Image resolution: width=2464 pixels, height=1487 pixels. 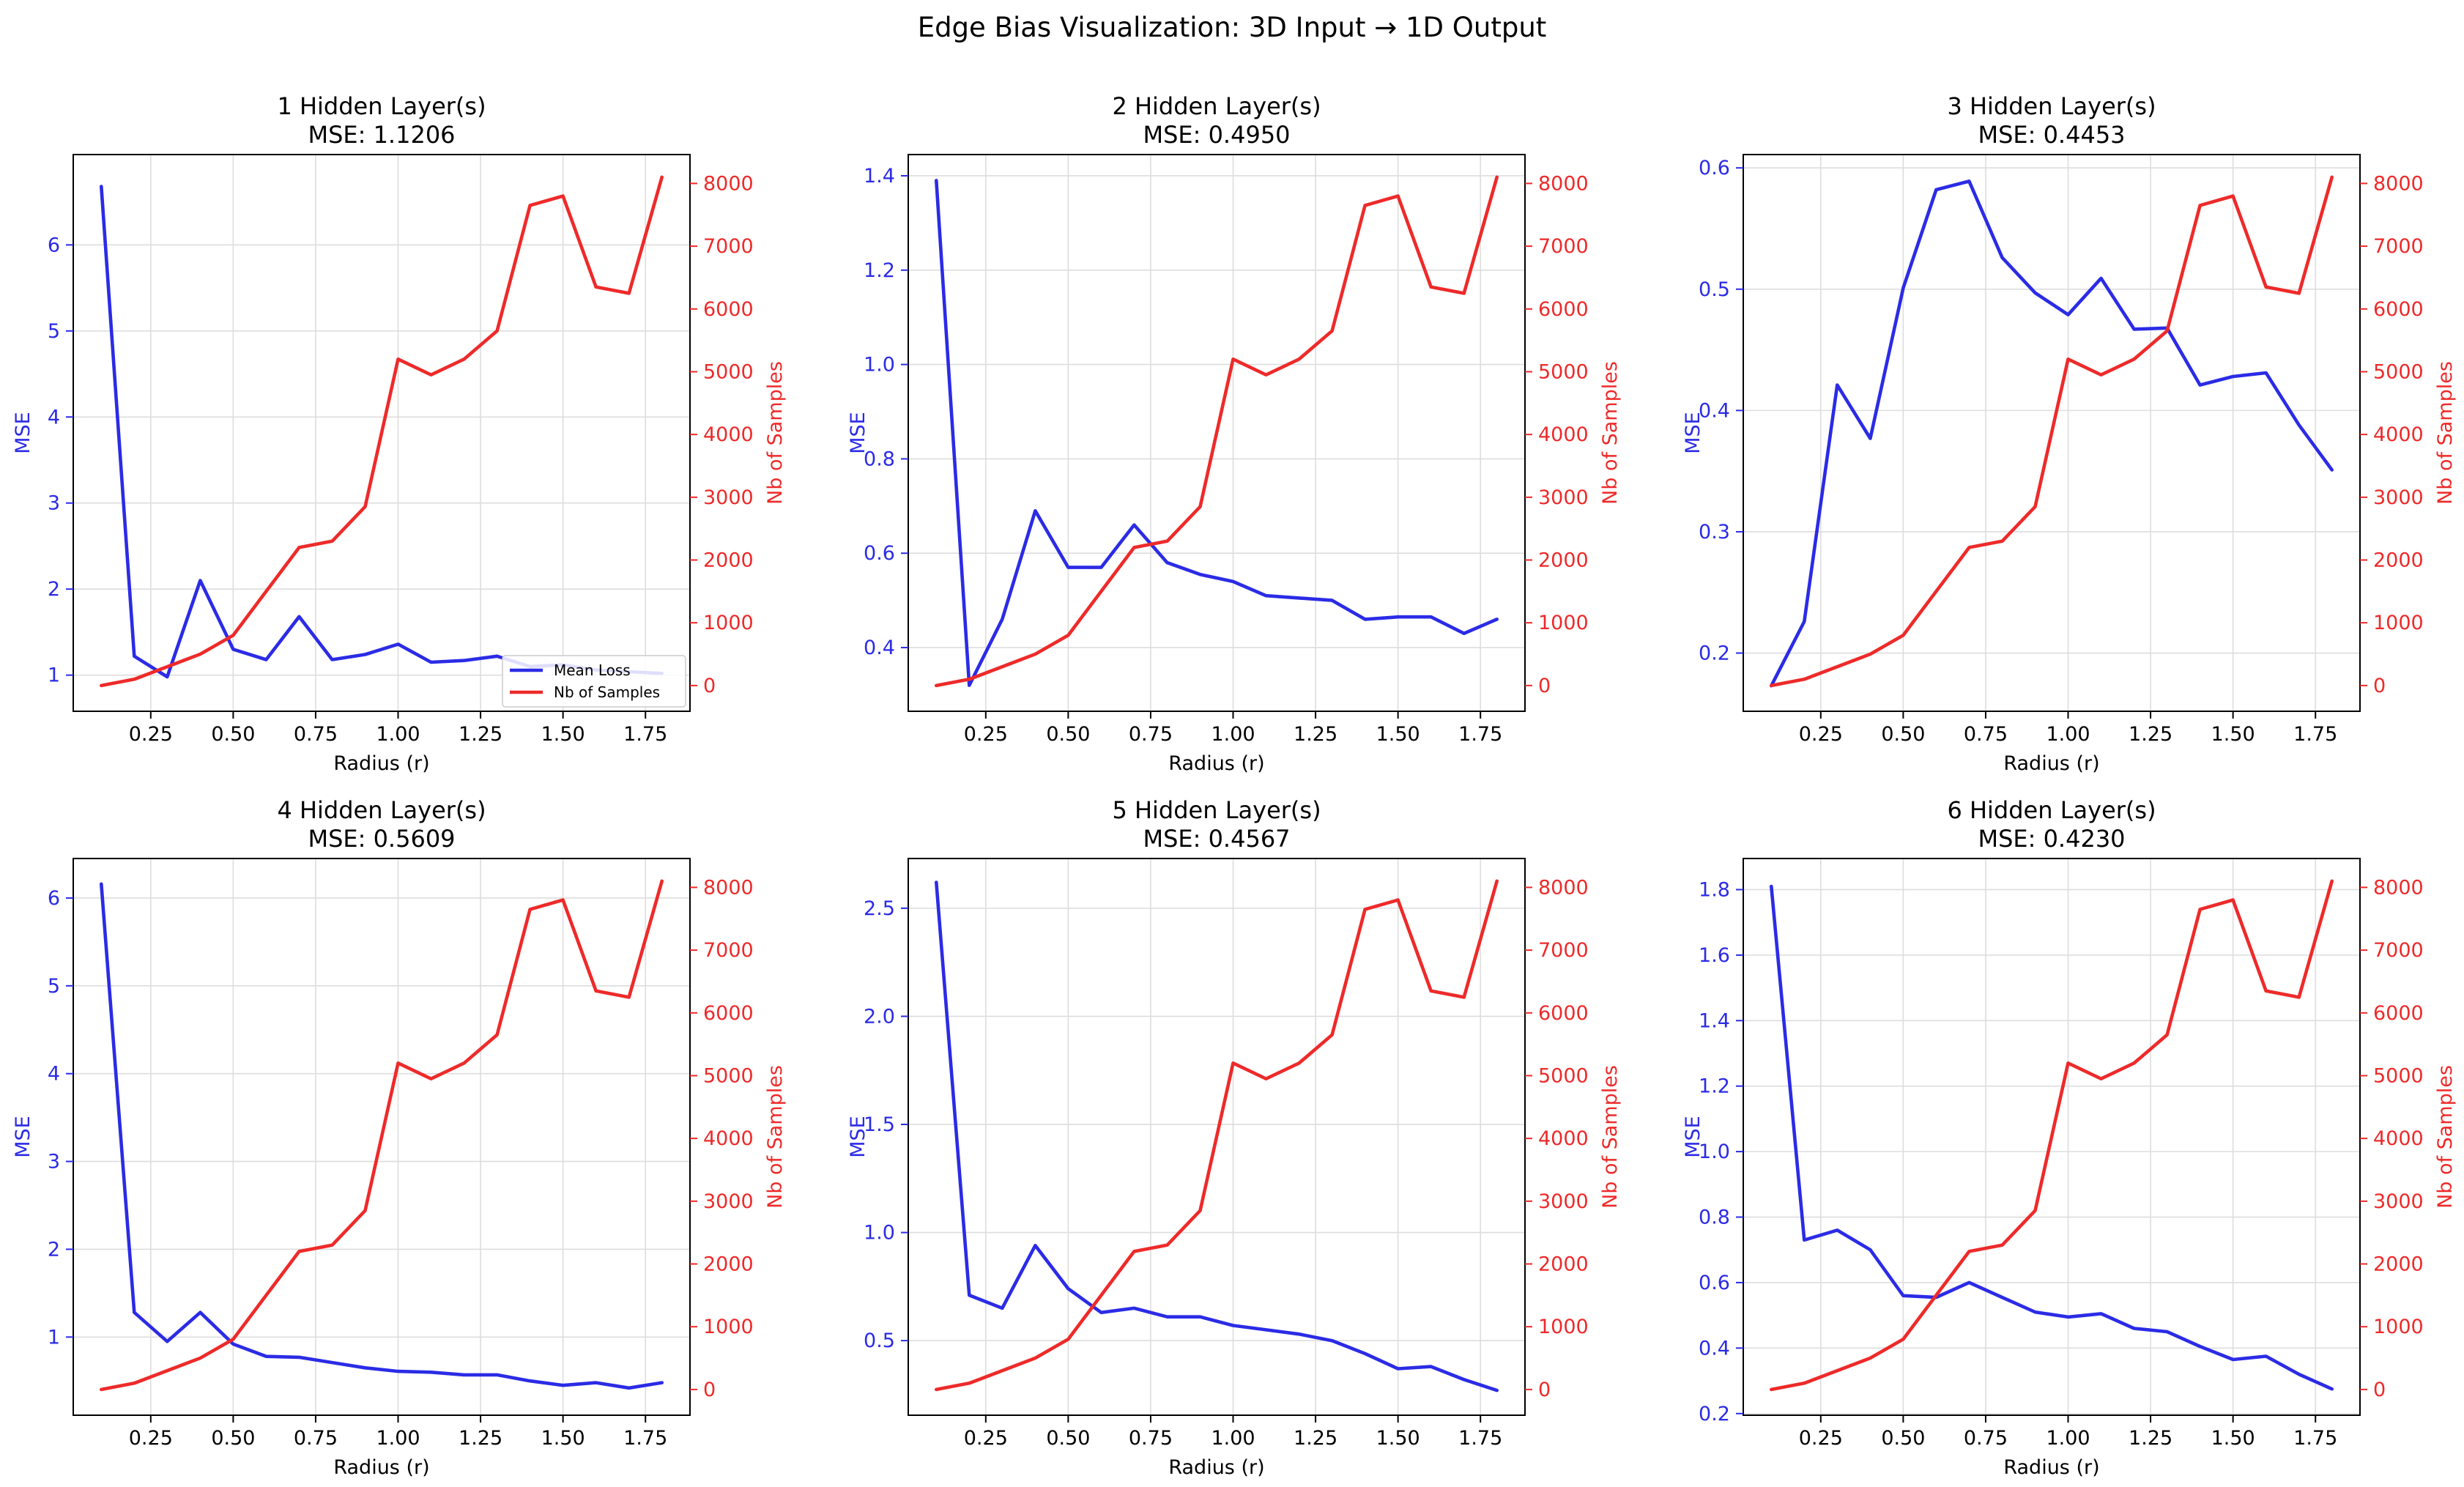 I want to click on y-tick-label: 1.5, so click(x=879, y=1124).